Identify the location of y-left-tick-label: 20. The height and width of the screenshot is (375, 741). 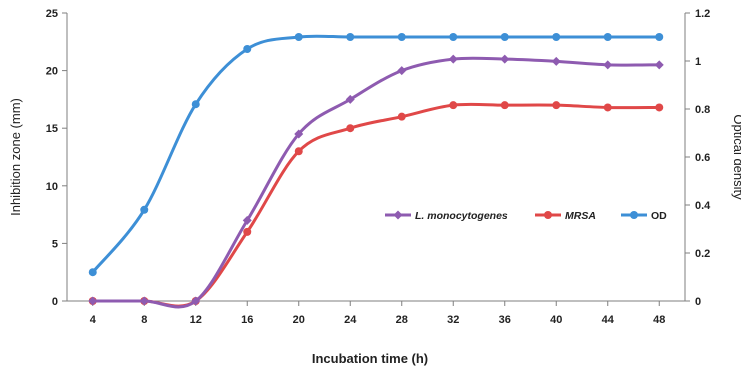
(52, 72).